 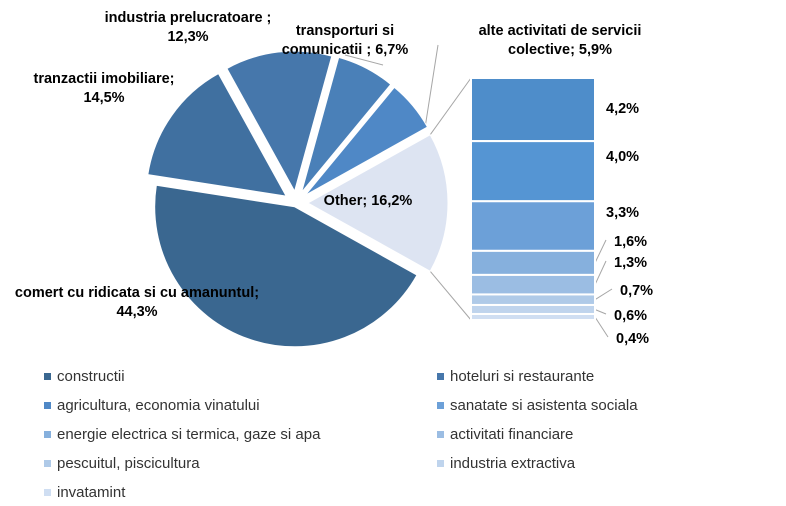 I want to click on pie-slice-industria-prelucratoare, so click(x=279, y=121).